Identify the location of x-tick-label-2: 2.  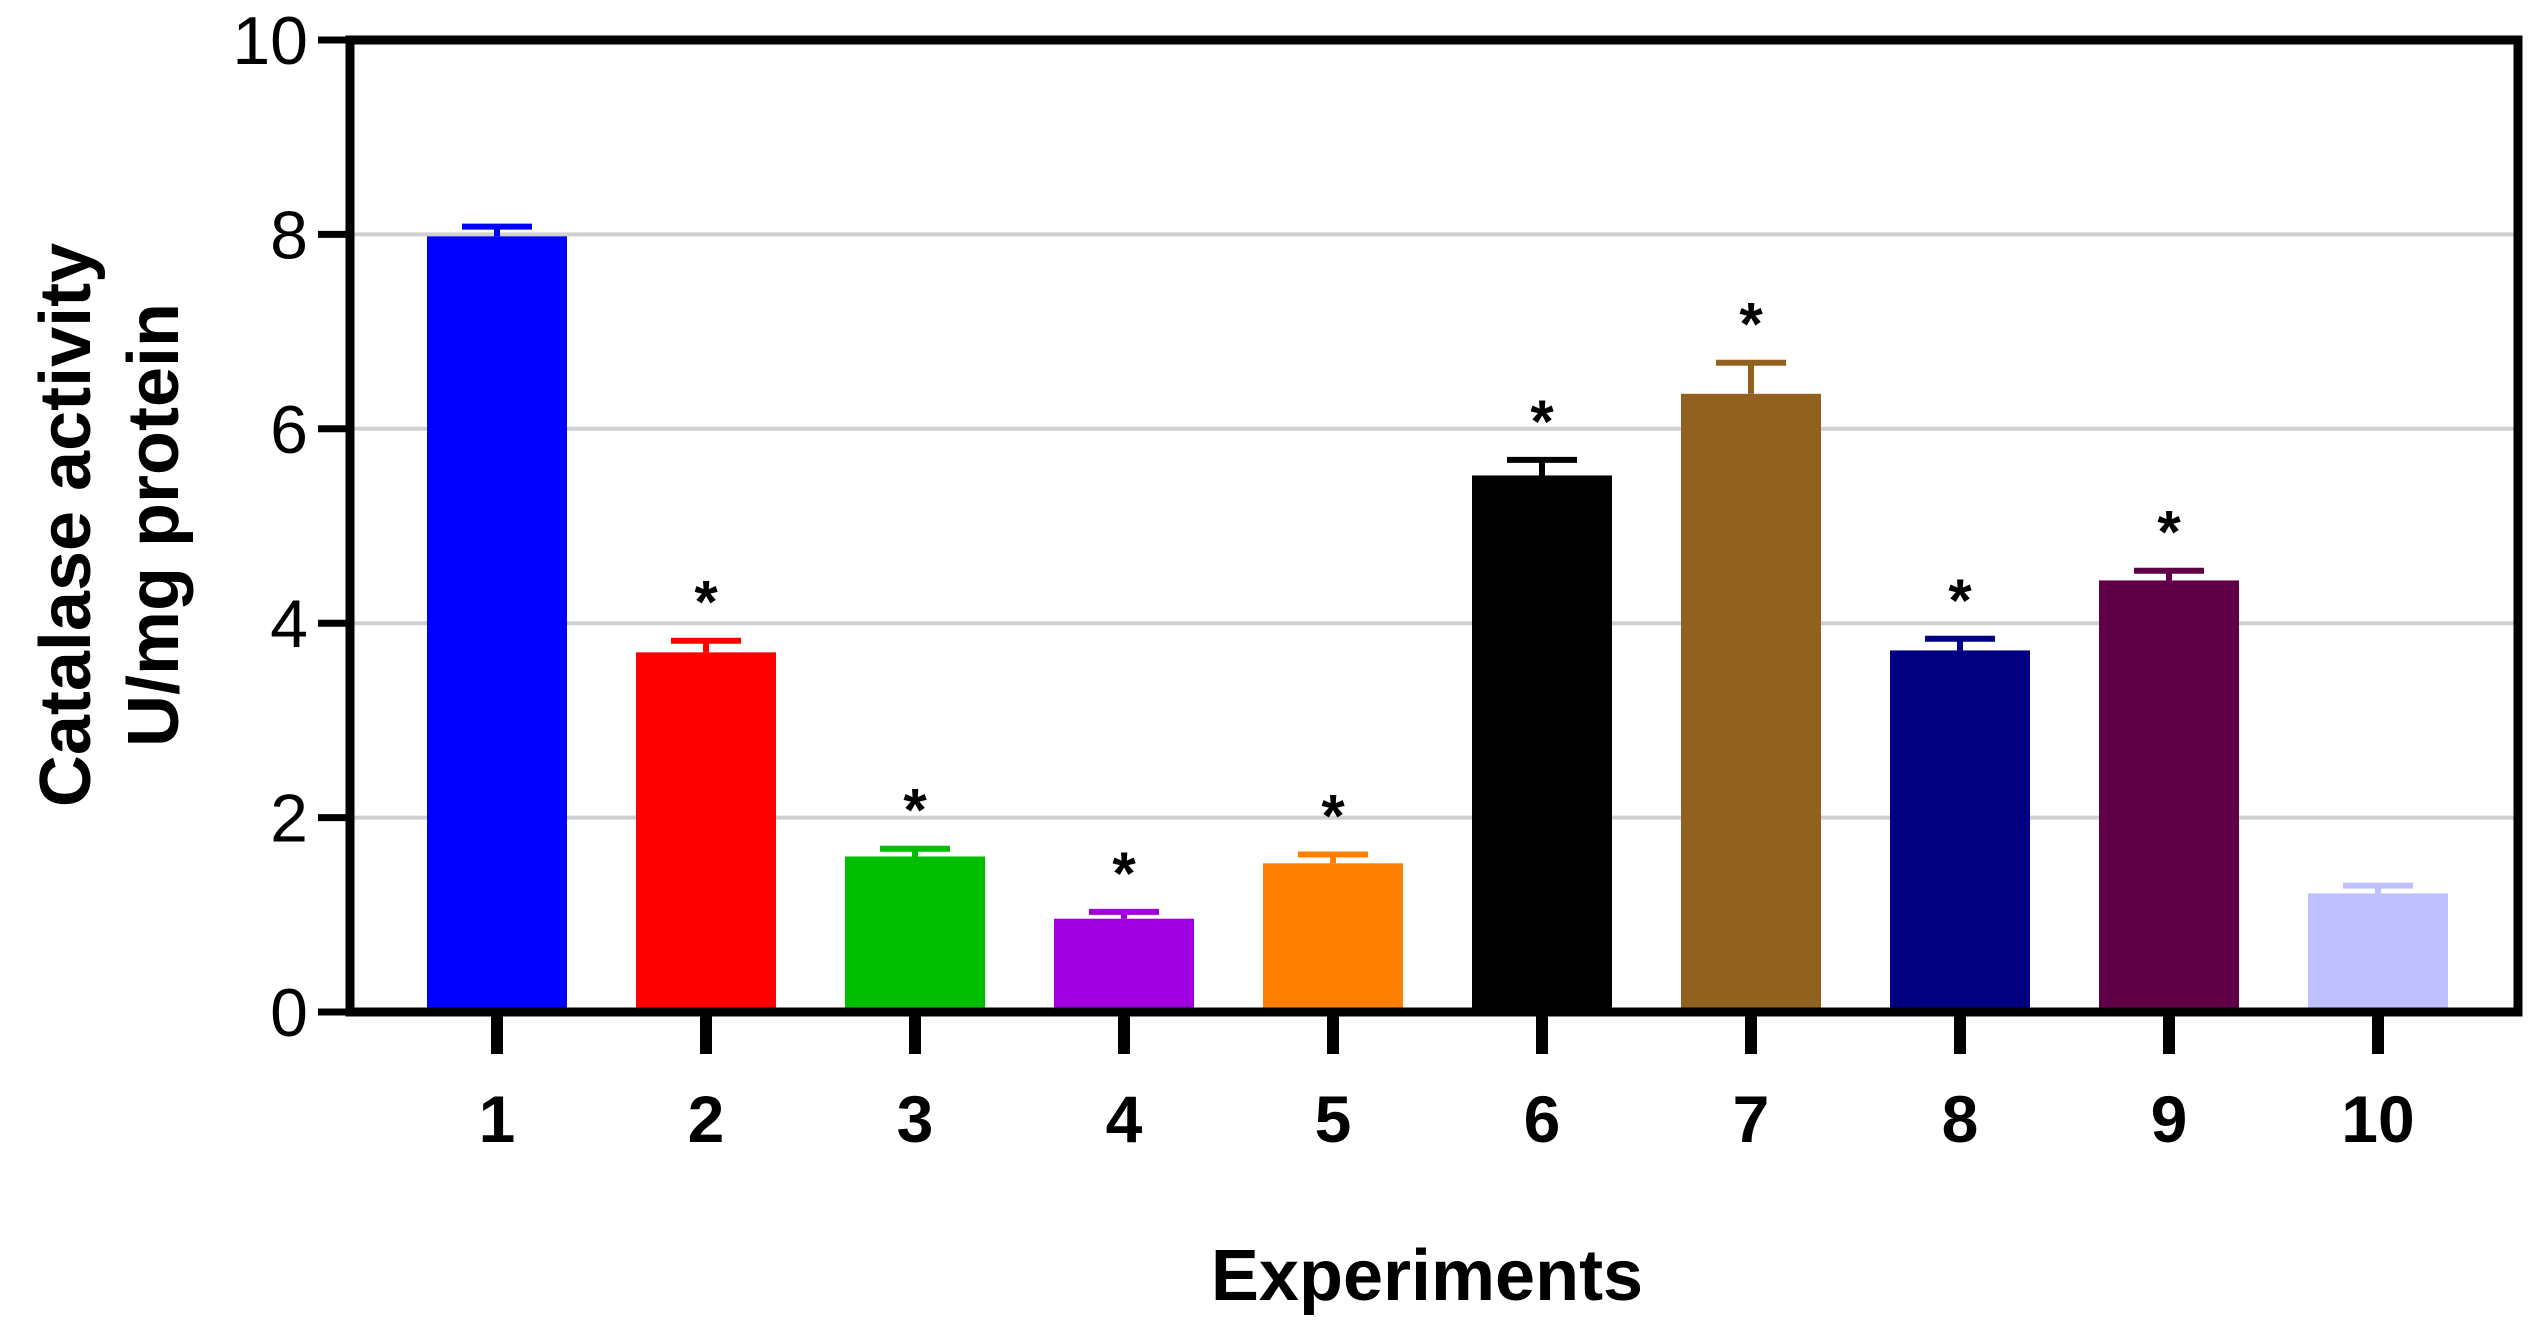
(706, 1119).